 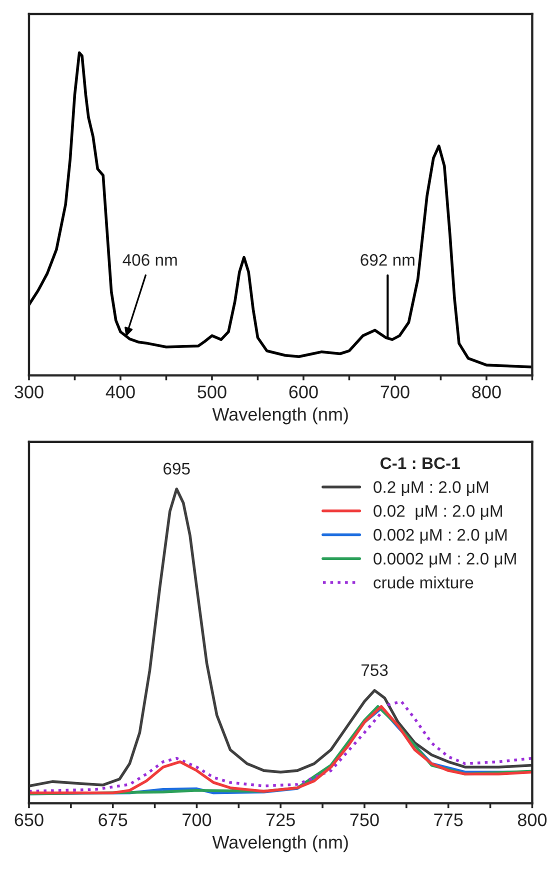 What do you see at coordinates (424, 582) in the screenshot?
I see `legend-label: crude mixture` at bounding box center [424, 582].